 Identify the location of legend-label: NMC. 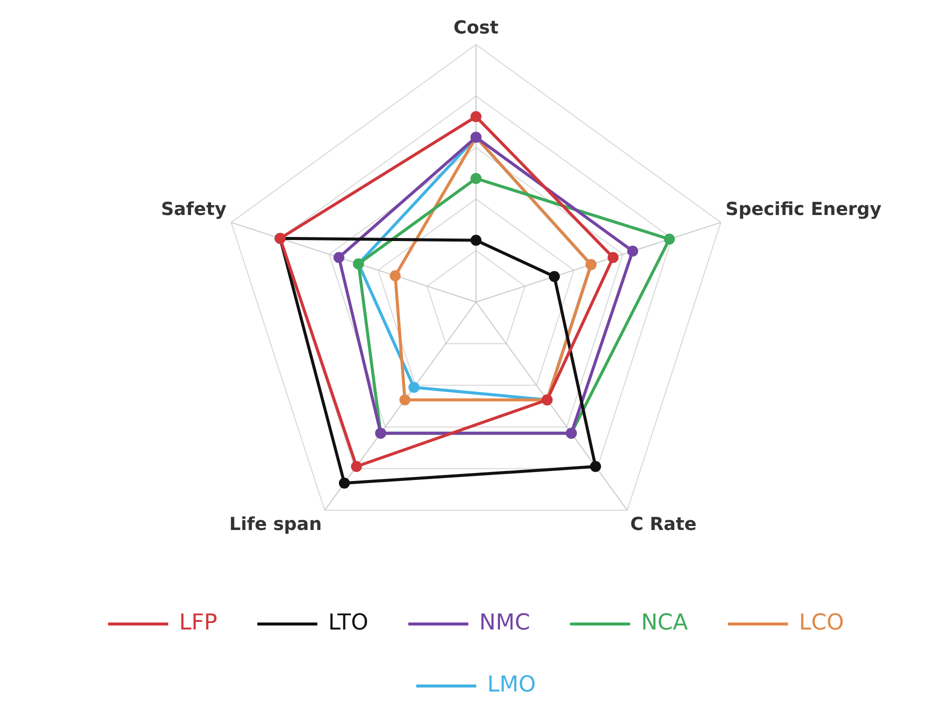
(504, 623).